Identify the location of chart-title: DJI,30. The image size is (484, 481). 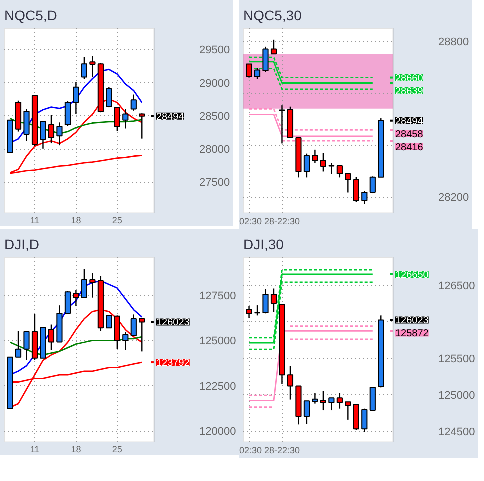
(264, 244).